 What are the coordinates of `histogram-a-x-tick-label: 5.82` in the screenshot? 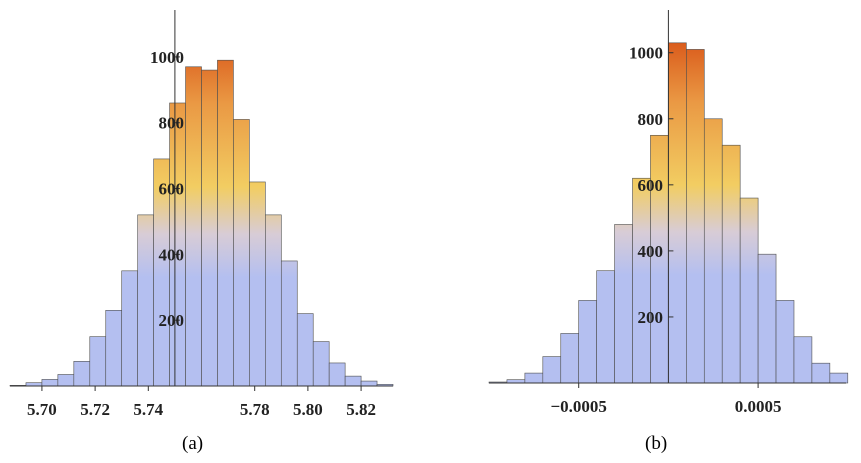 It's located at (361, 409).